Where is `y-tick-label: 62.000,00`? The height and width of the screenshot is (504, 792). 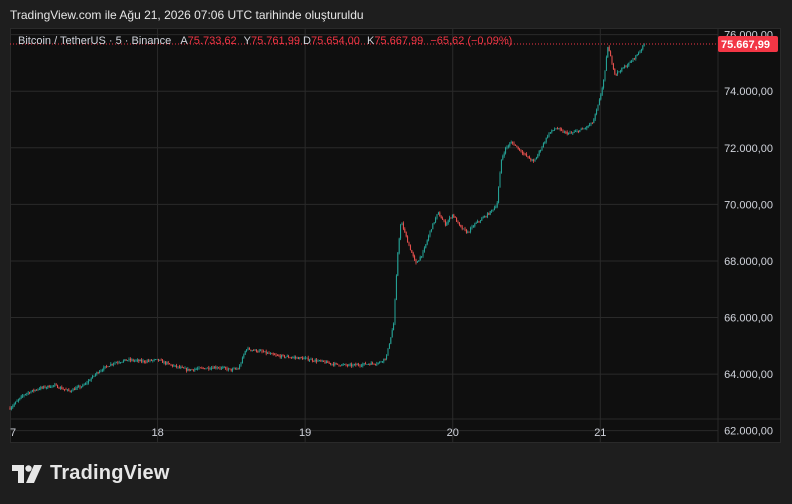
y-tick-label: 62.000,00 is located at coordinates (748, 432).